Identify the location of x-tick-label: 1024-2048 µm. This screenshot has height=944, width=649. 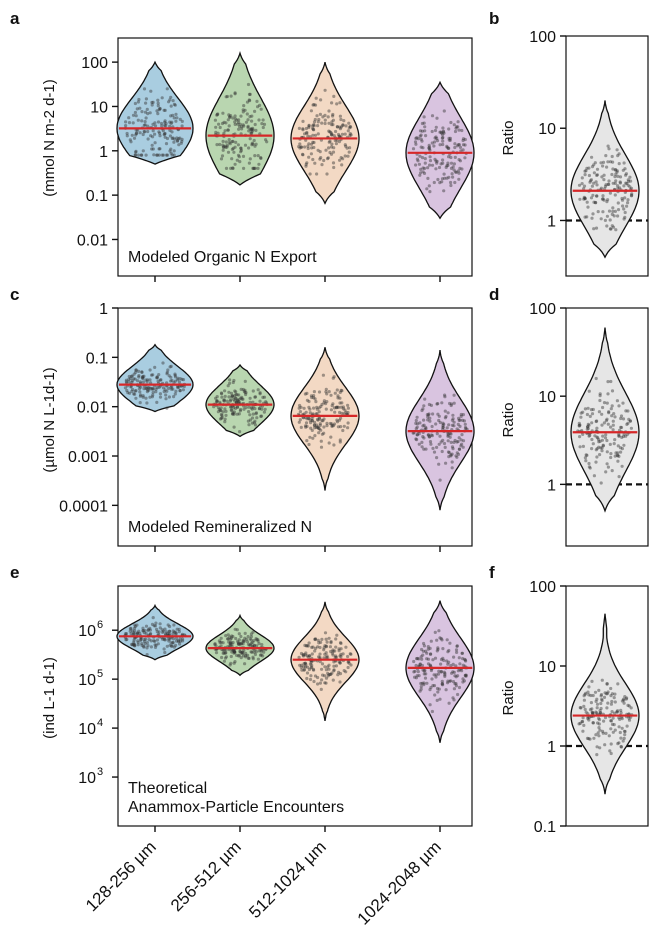
(399, 882).